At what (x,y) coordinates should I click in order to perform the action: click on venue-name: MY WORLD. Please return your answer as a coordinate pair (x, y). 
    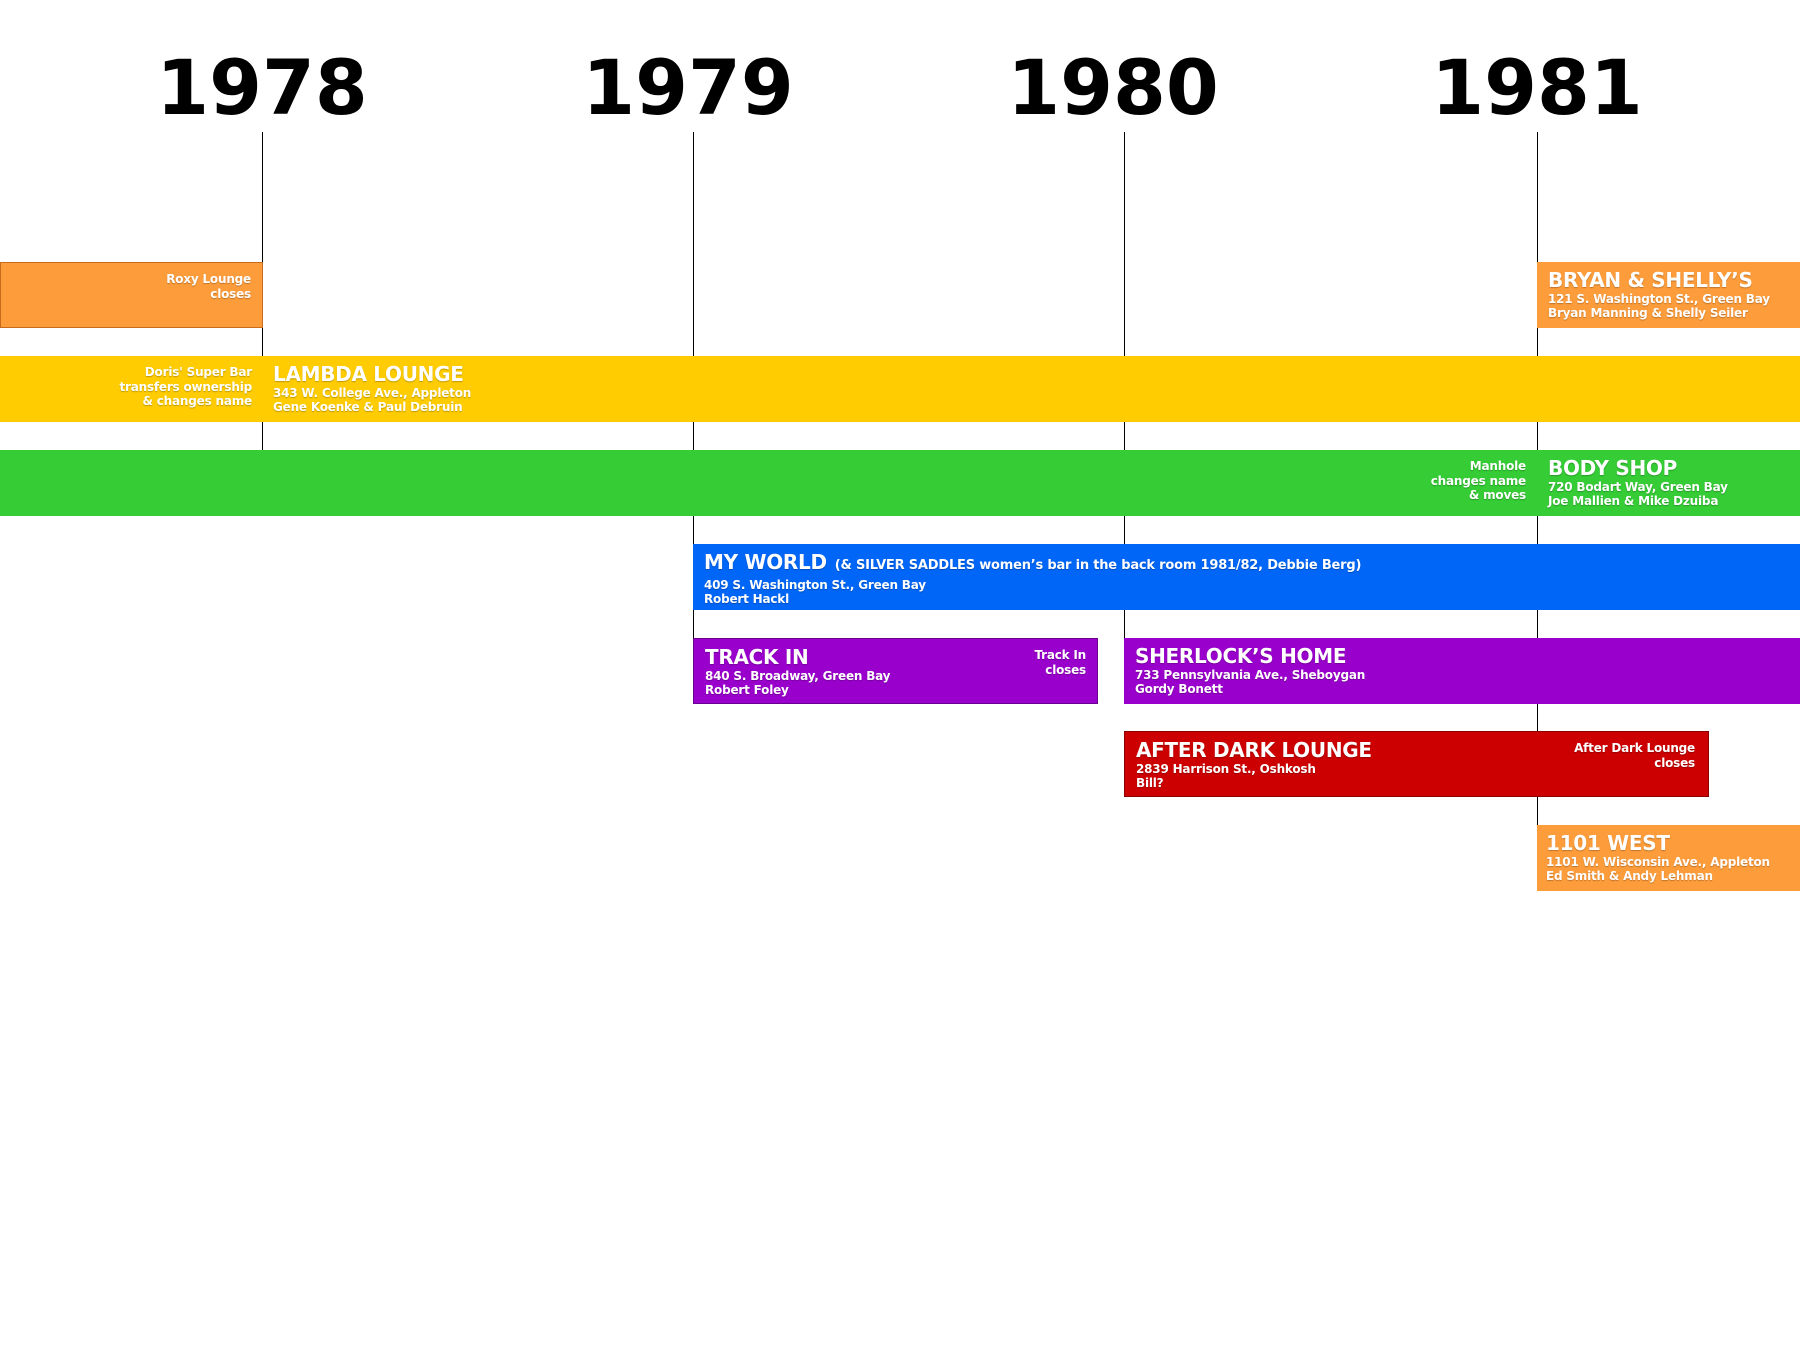
    Looking at the image, I should click on (765, 562).